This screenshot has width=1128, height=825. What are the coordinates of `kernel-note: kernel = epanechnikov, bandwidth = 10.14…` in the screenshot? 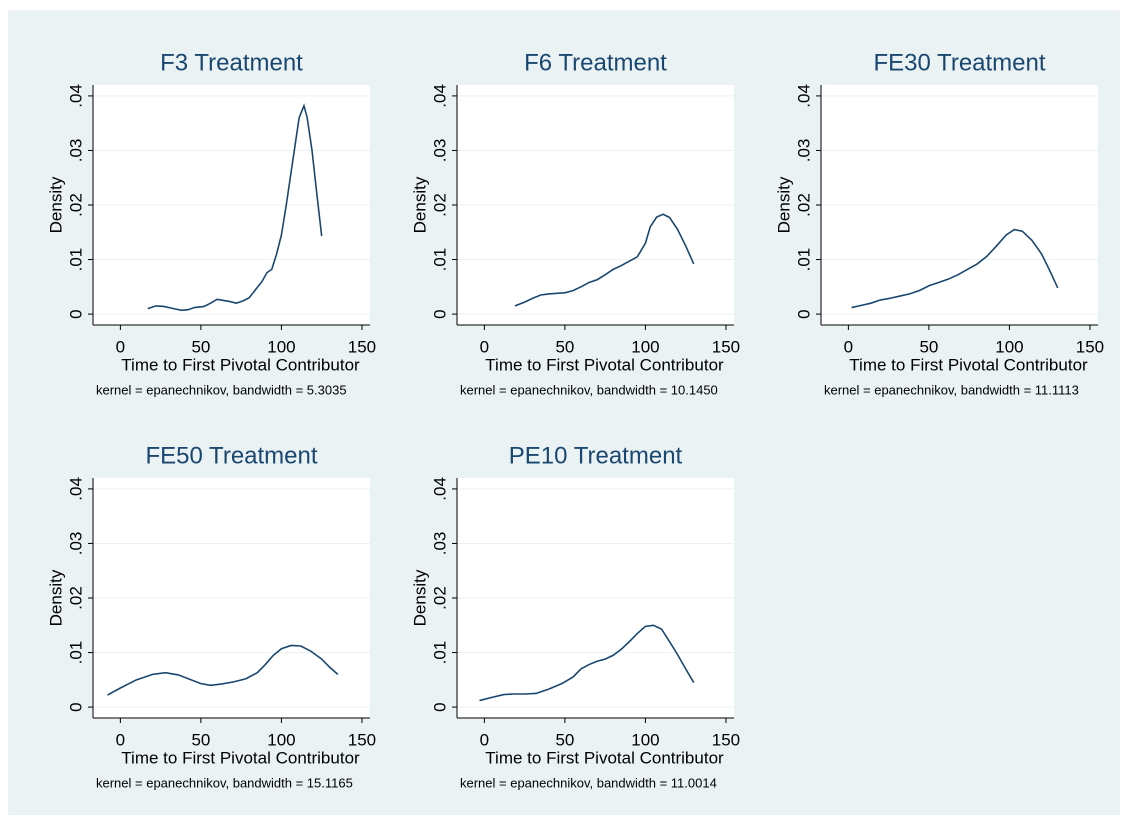 It's located at (589, 389).